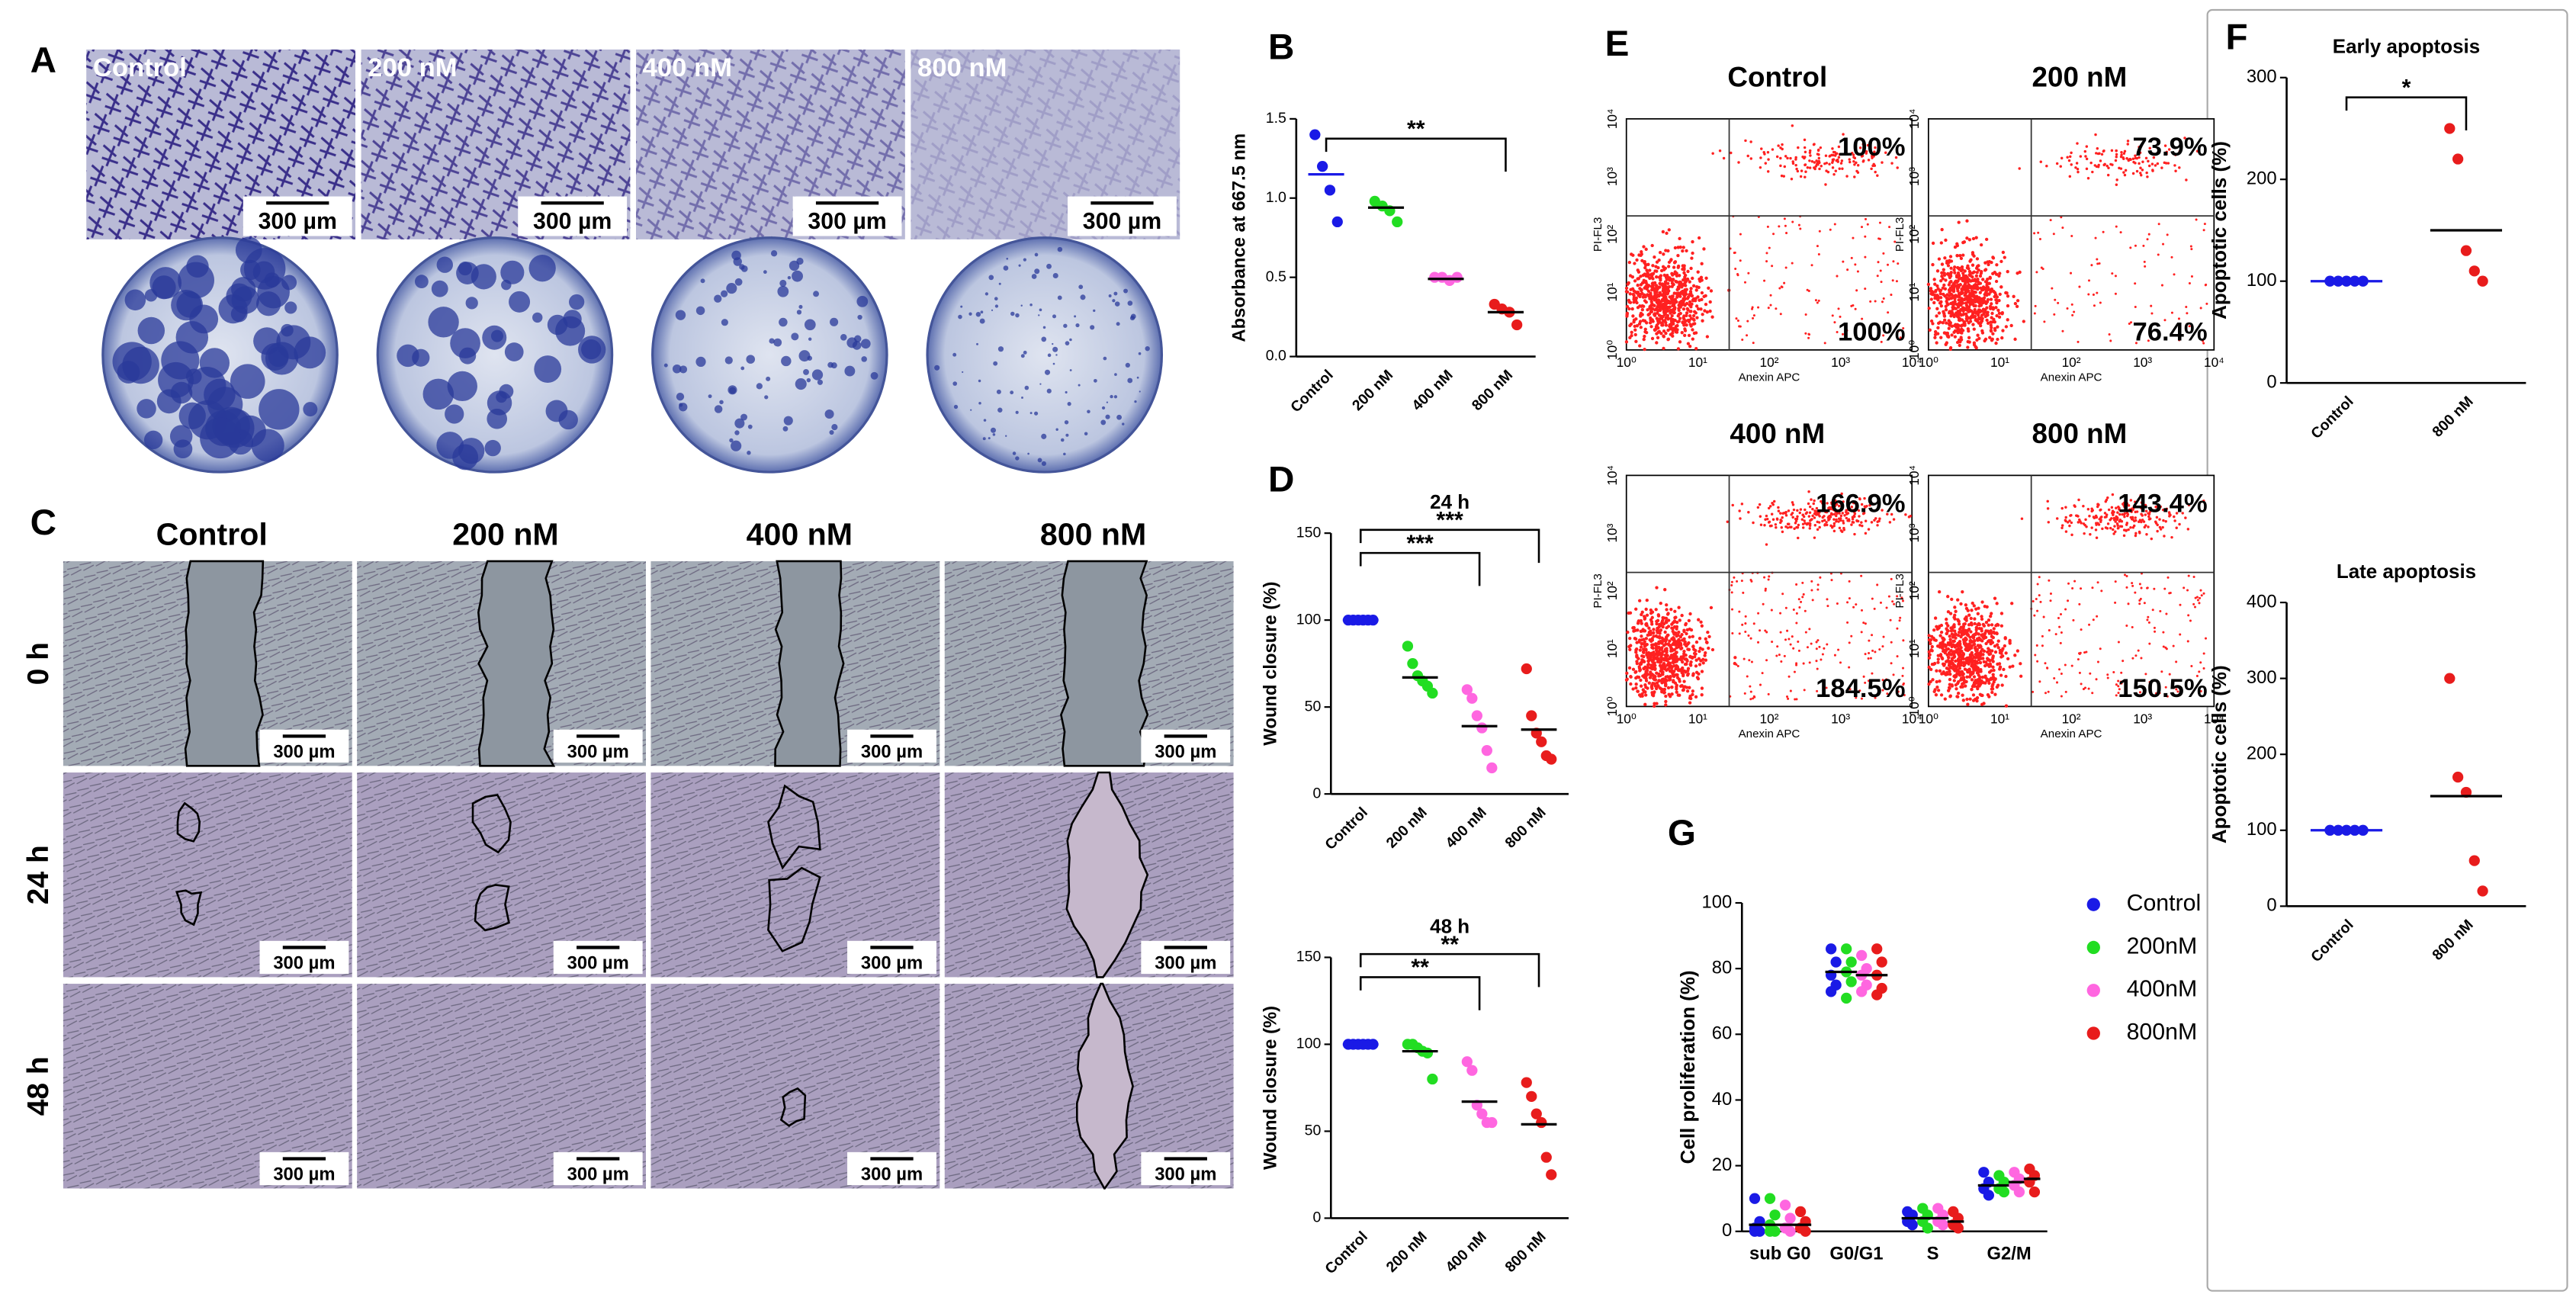  I want to click on y-tick-label: 100, so click(2262, 829).